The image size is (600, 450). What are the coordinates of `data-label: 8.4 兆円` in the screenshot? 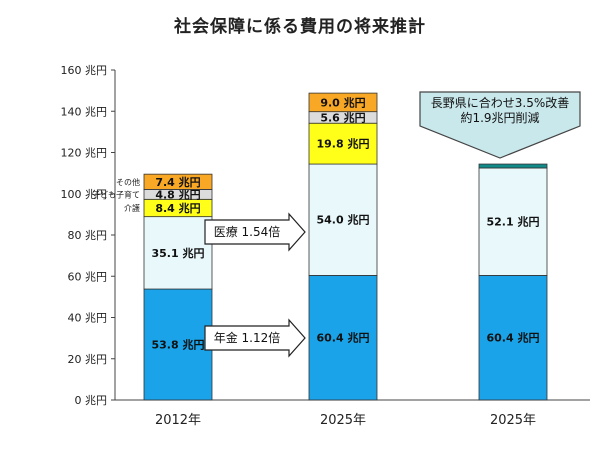 It's located at (177, 208).